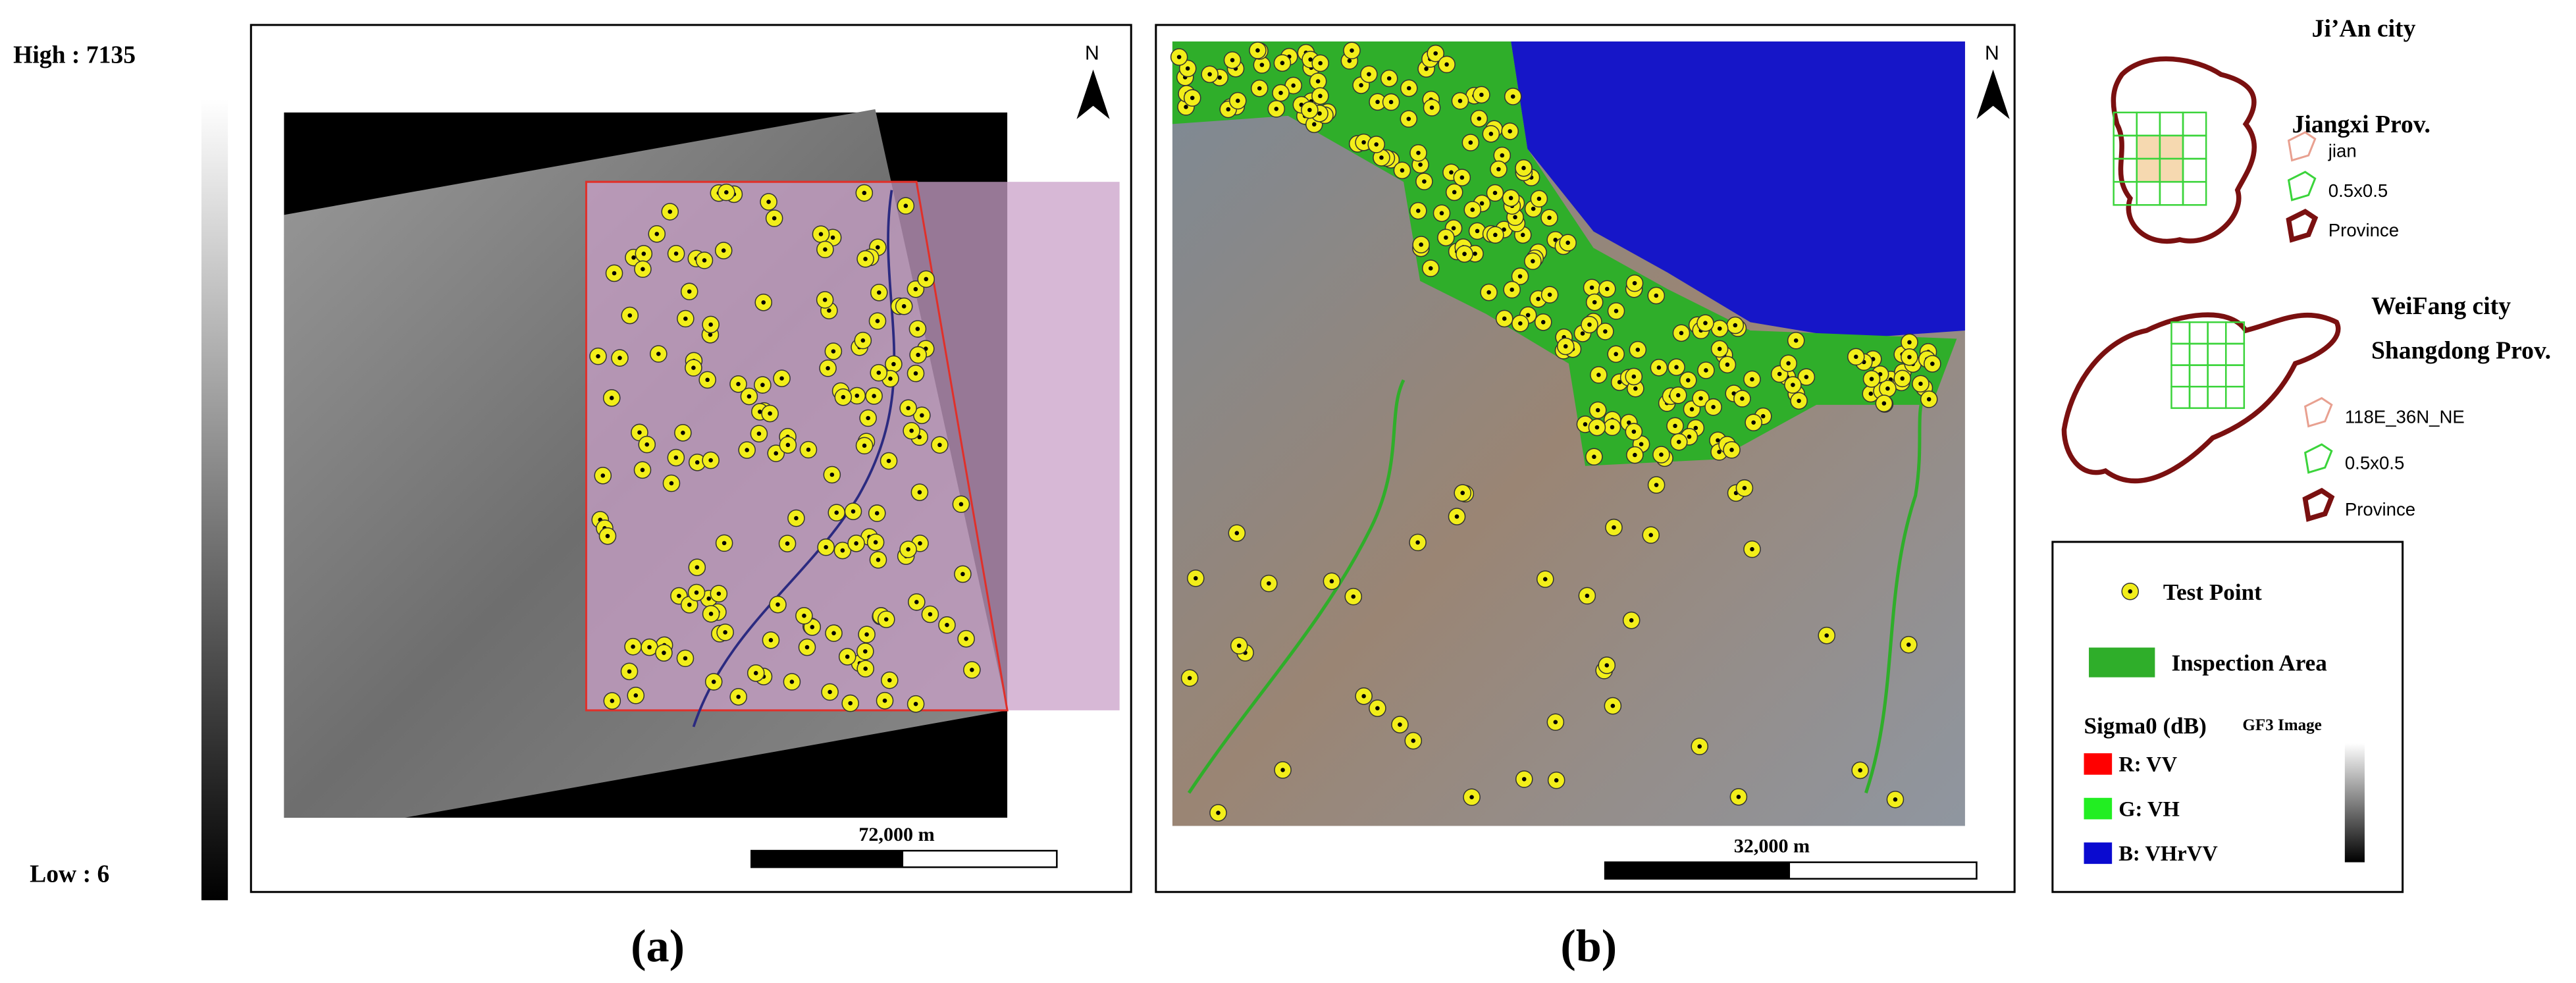 The width and height of the screenshot is (2576, 983). I want to click on gf3-colorbar, so click(2354, 803).